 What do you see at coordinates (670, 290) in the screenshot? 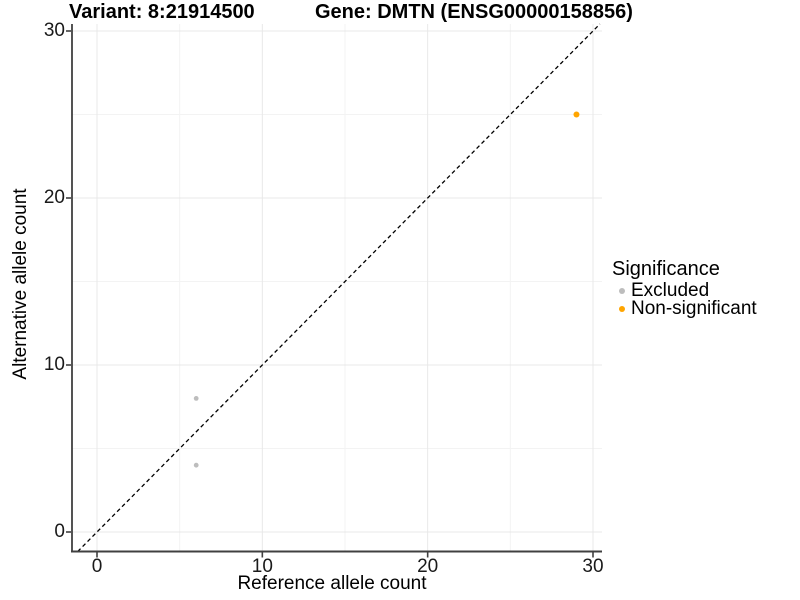
I see `legend-item-label: Excluded` at bounding box center [670, 290].